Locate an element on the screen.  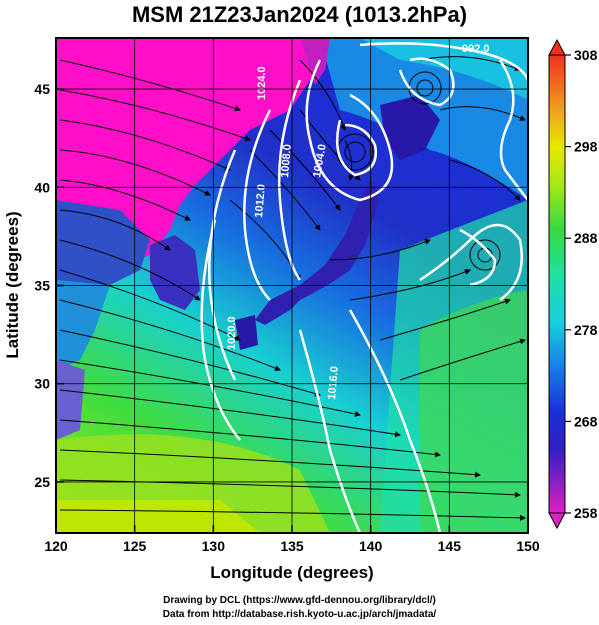
y-tick-label: 25 is located at coordinates (42, 482).